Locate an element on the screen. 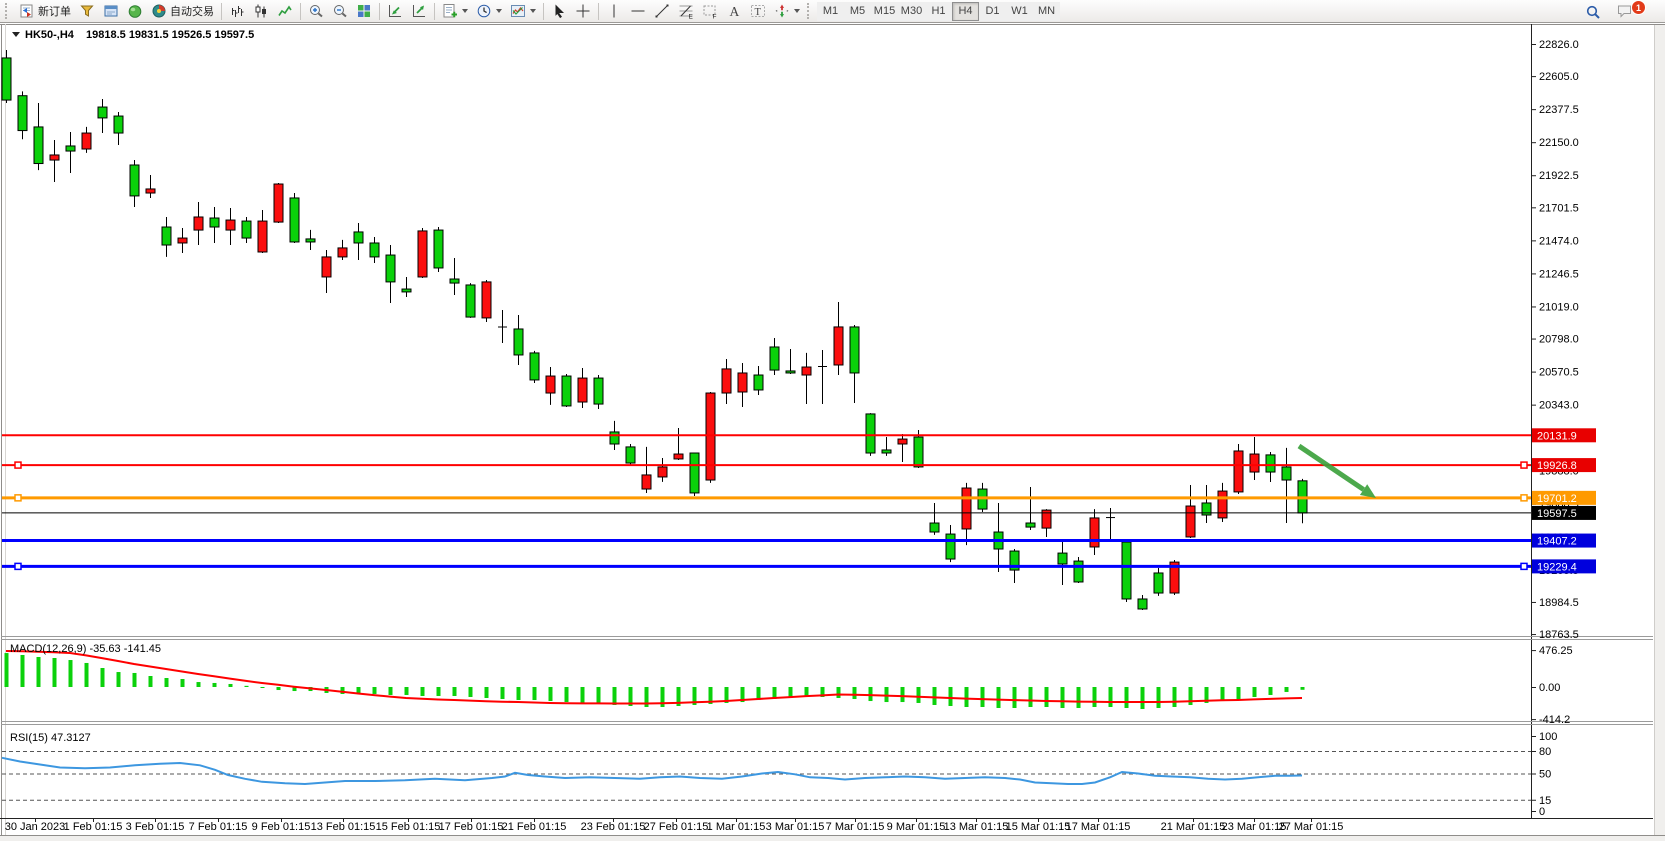 This screenshot has height=841, width=1665. horizontal-line-icon is located at coordinates (638, 11).